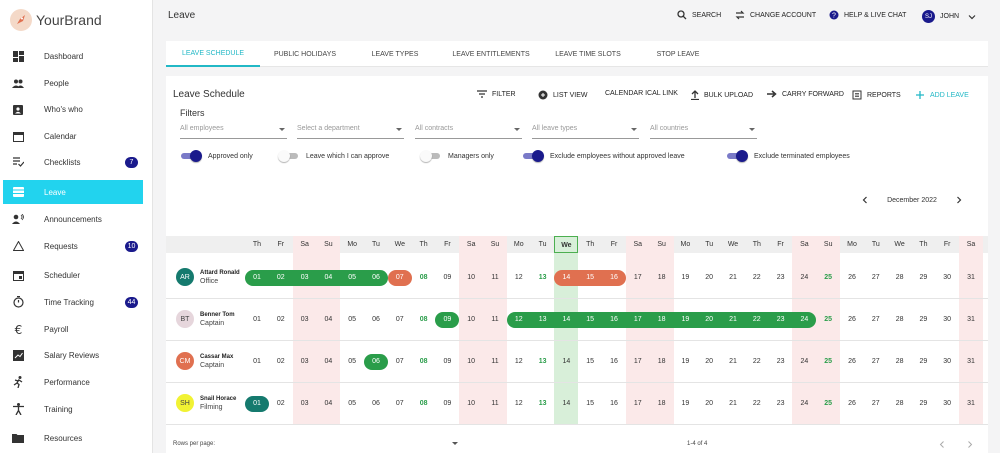 The image size is (1000, 453). Describe the element at coordinates (947, 403) in the screenshot. I see `day-cell: 30` at that location.